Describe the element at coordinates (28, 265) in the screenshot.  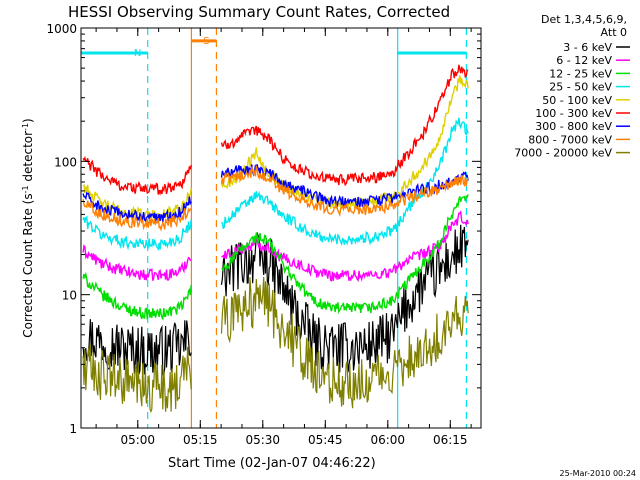
I see `y-axis-label-part: Corrected Count Rate (s` at that location.